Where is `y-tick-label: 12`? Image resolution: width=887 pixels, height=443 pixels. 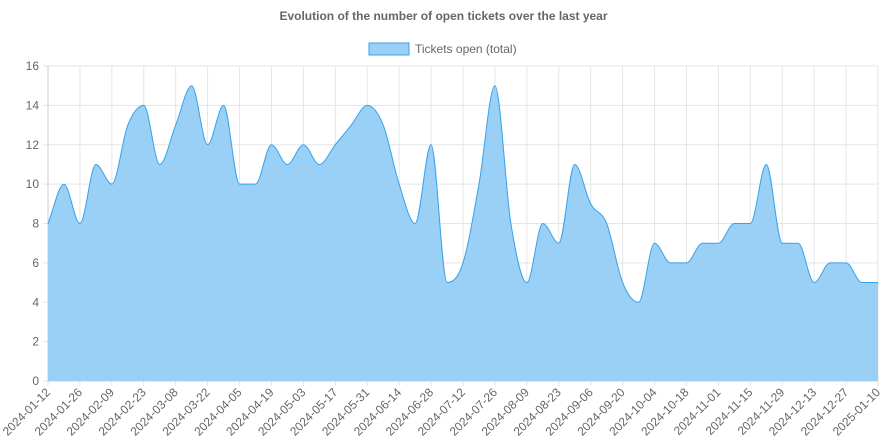
y-tick-label: 12 is located at coordinates (33, 145).